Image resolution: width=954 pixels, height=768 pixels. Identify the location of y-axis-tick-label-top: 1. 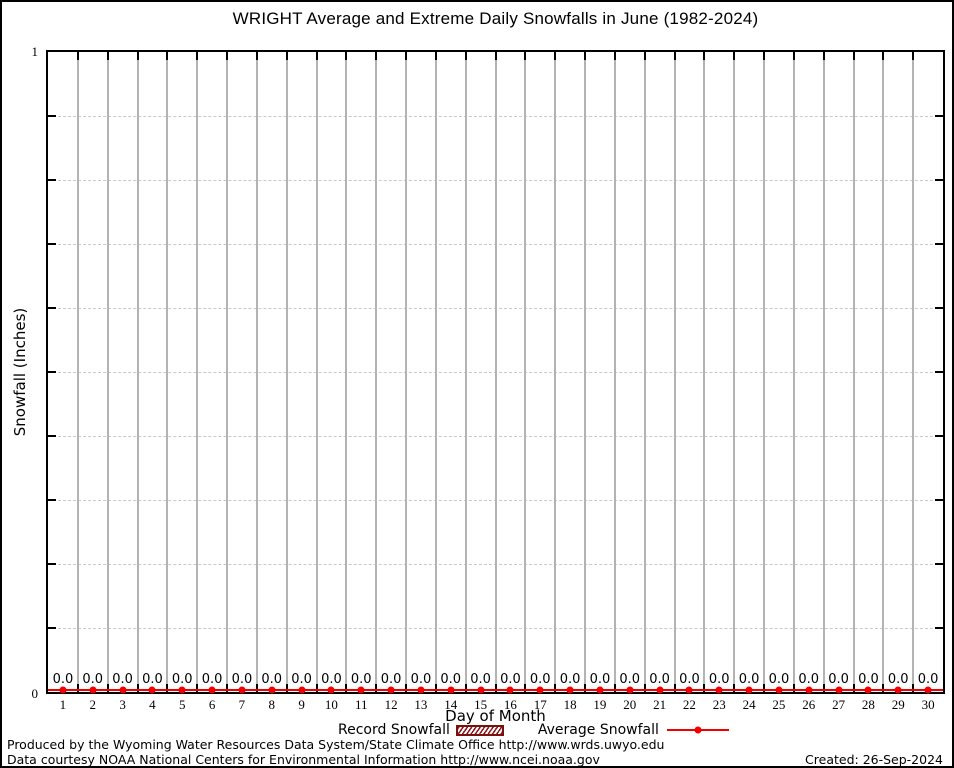
(35, 51).